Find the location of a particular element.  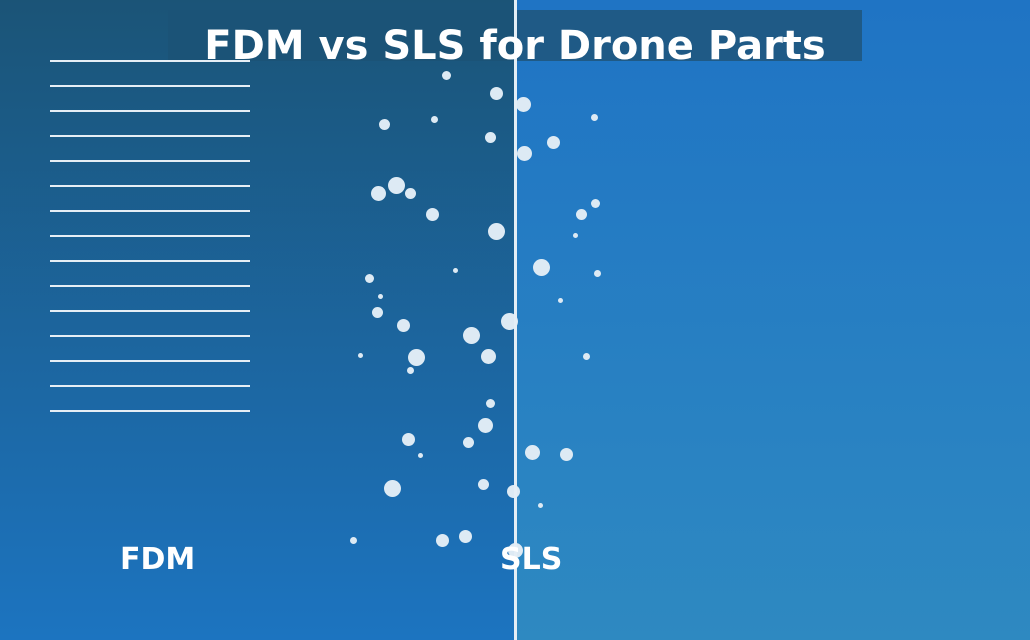

center-divider is located at coordinates (515, 320).